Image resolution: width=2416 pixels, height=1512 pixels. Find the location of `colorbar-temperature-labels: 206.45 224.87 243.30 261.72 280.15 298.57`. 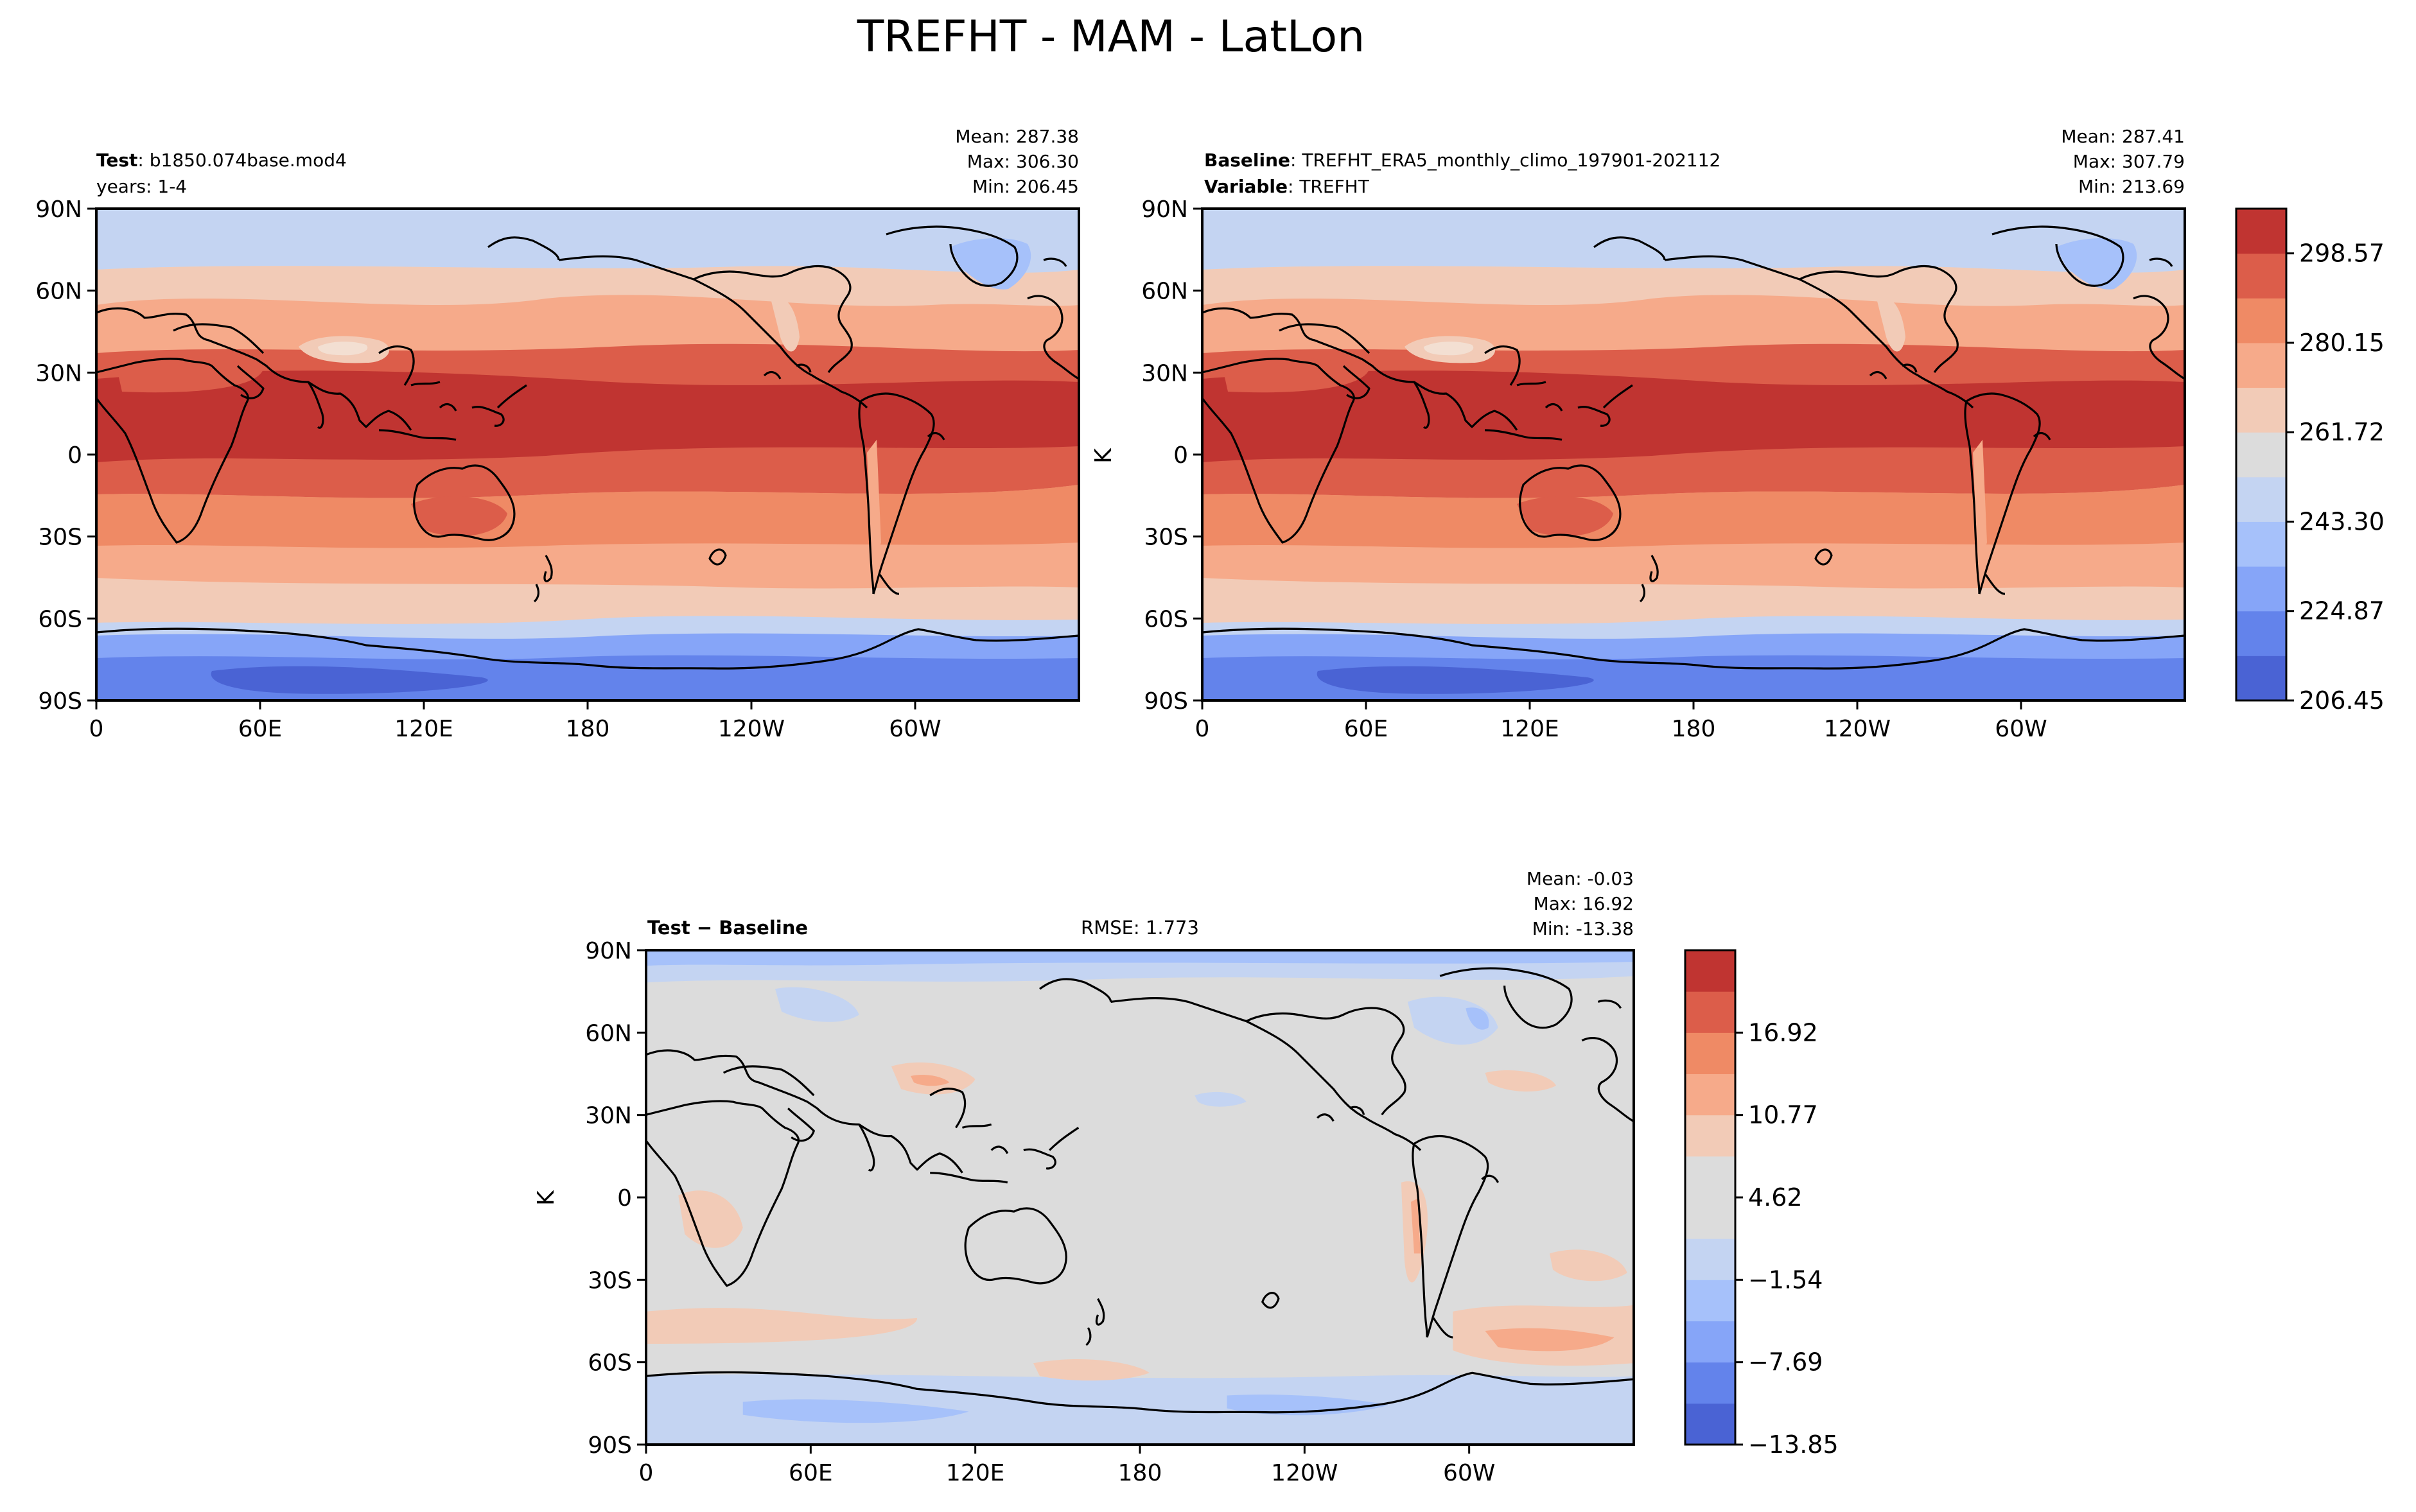

colorbar-temperature-labels: 206.45 224.87 243.30 261.72 280.15 298.57 is located at coordinates (2335, 477).